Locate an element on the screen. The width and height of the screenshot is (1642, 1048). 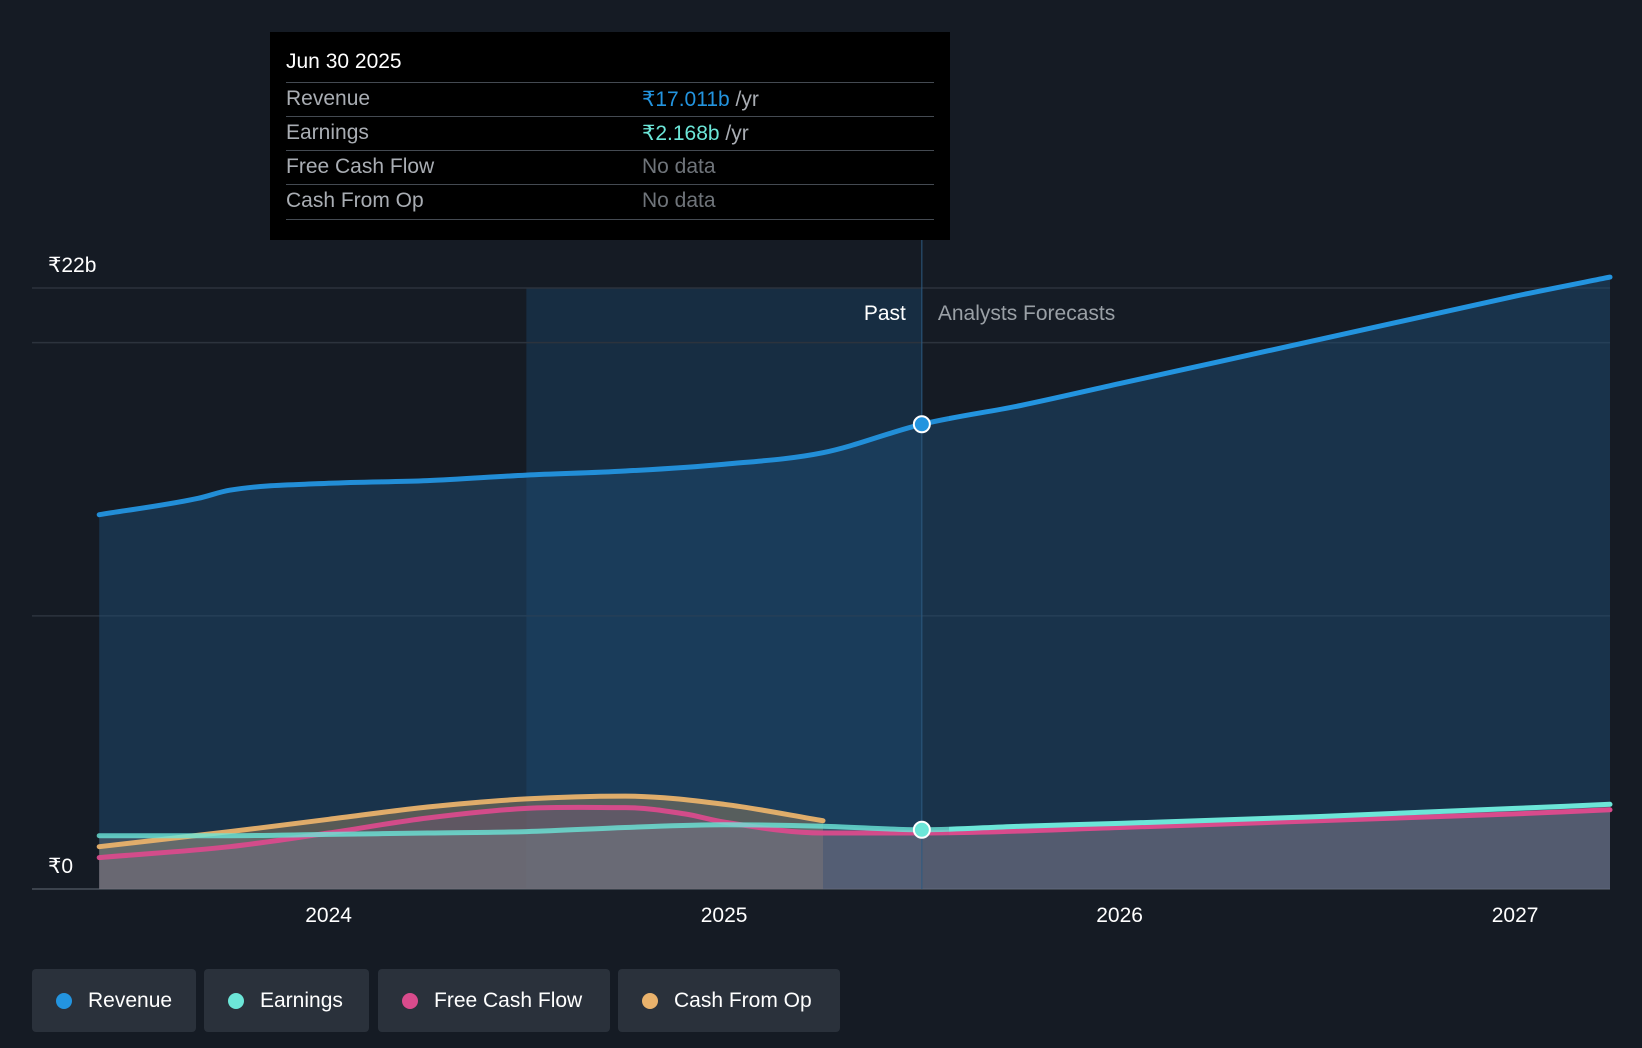
x-tick-label: 2026 is located at coordinates (1119, 915).